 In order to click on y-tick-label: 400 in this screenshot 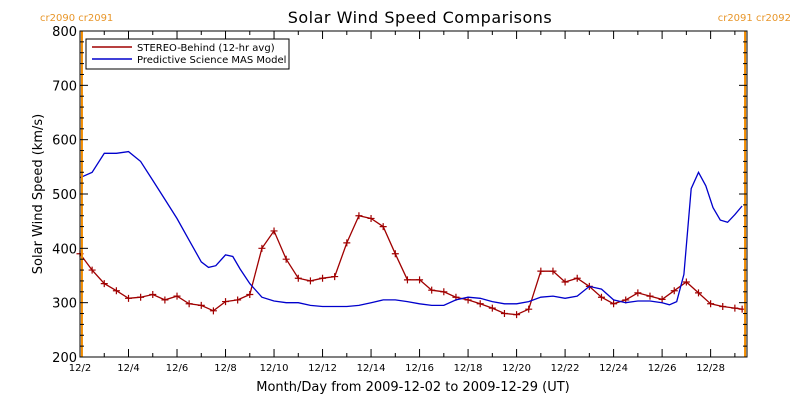, I will do `click(64, 249)`.